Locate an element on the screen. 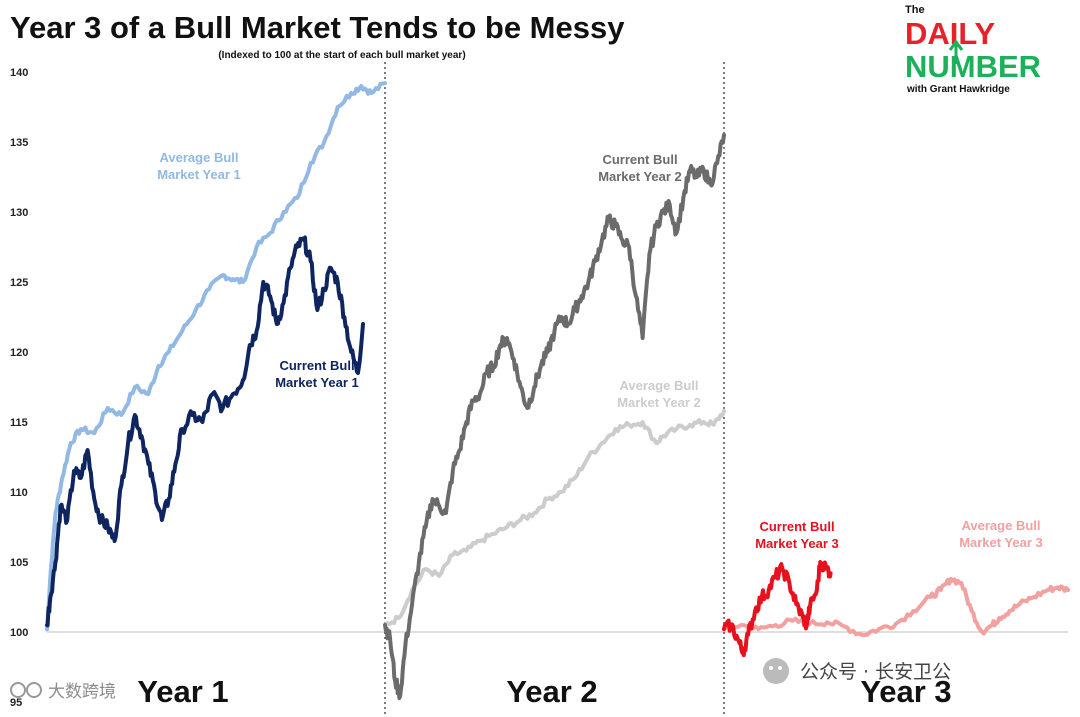 Image resolution: width=1080 pixels, height=717 pixels. label-avg-year3-line1: Average Bull is located at coordinates (1001, 525).